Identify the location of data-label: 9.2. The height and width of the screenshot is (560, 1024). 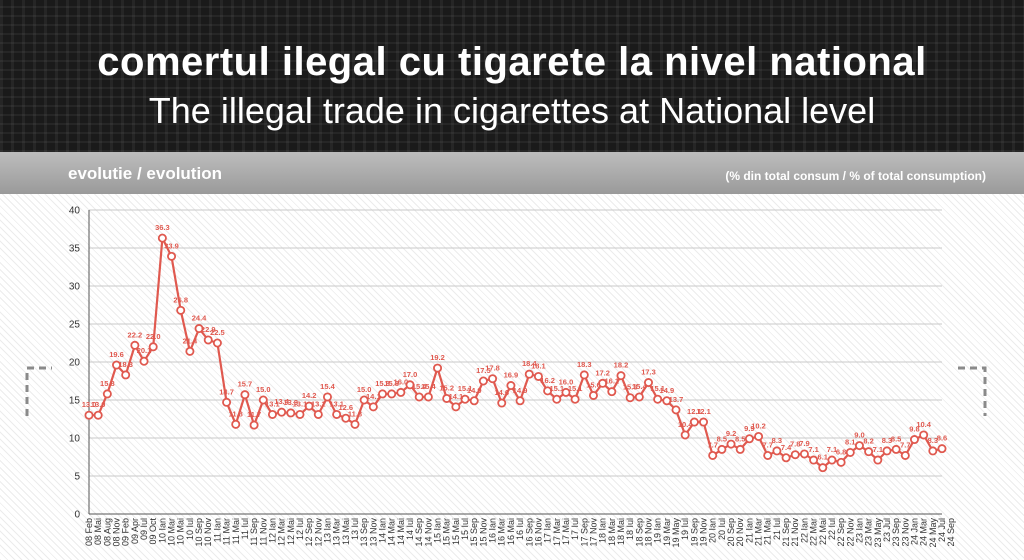
(731, 433).